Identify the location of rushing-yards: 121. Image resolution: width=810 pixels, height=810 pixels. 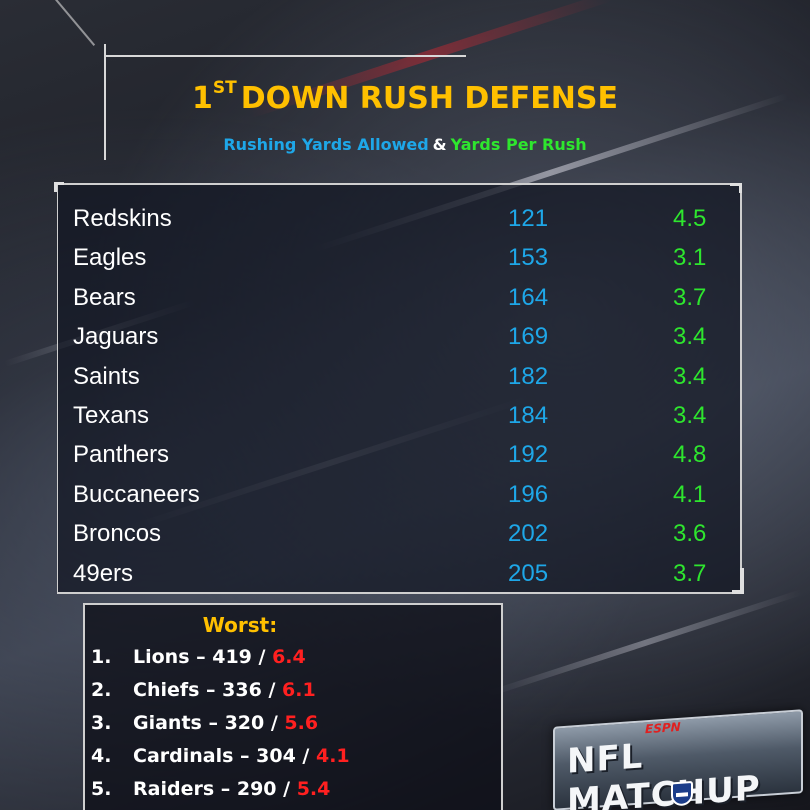
(528, 218).